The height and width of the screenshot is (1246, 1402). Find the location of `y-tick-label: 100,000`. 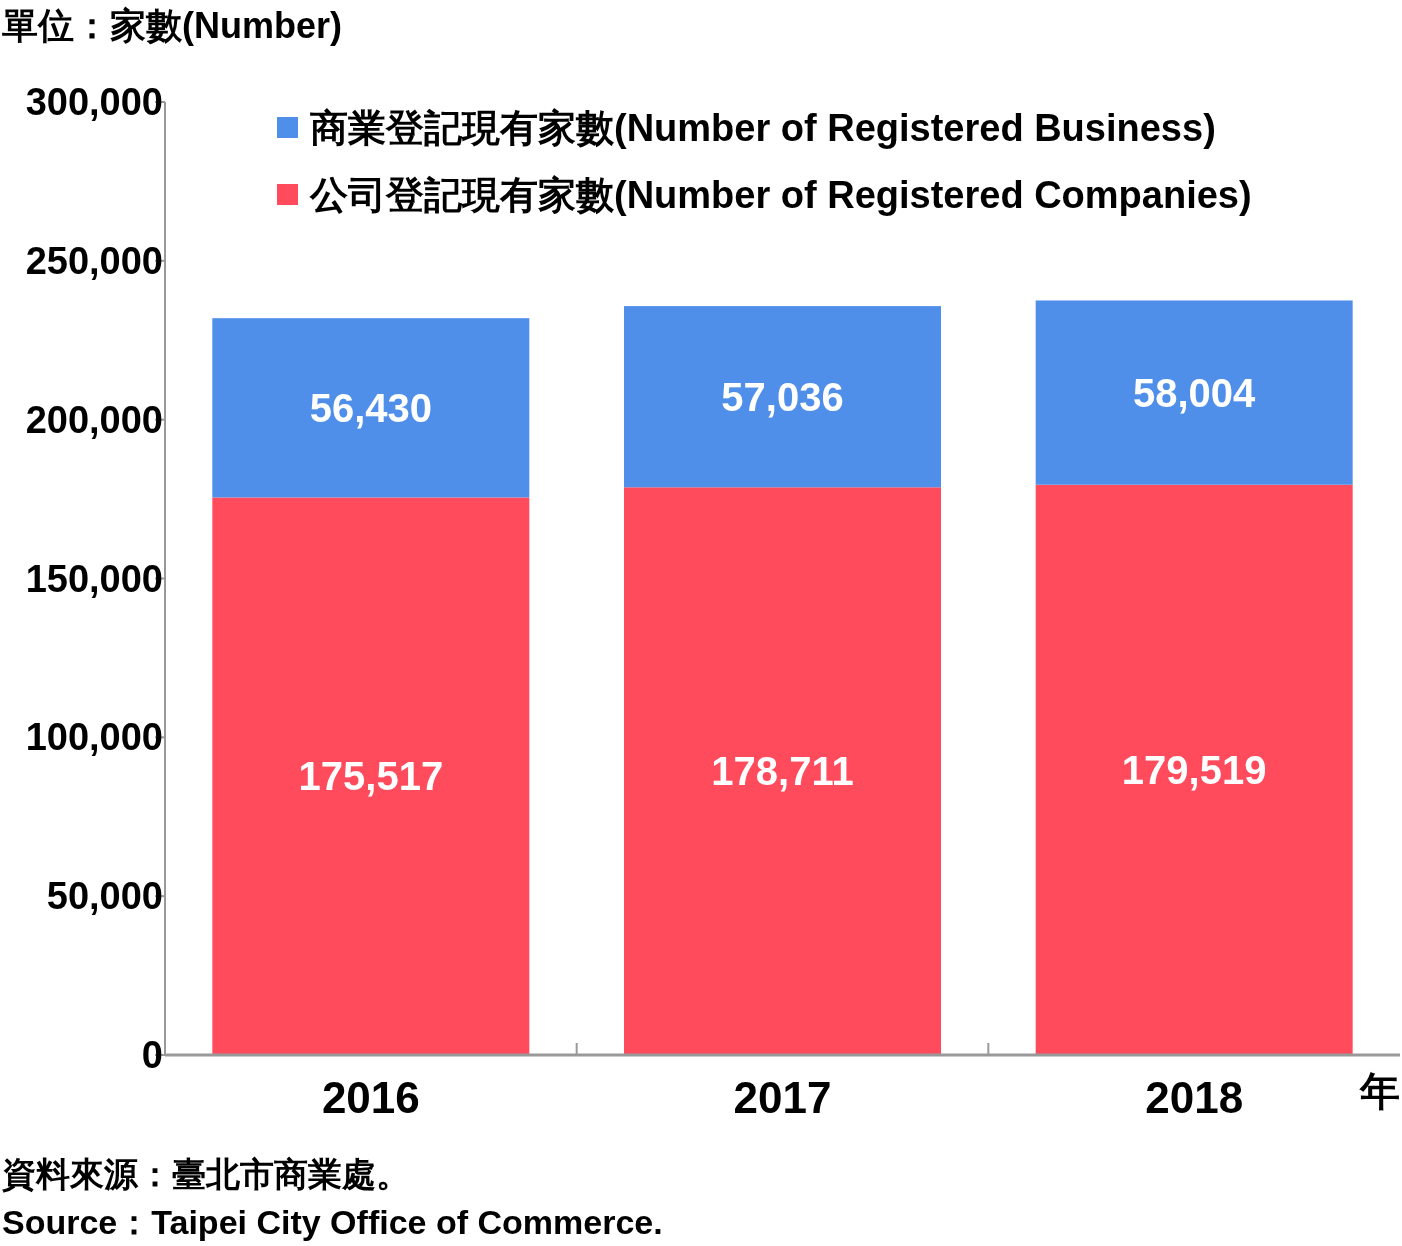

y-tick-label: 100,000 is located at coordinates (94, 737).